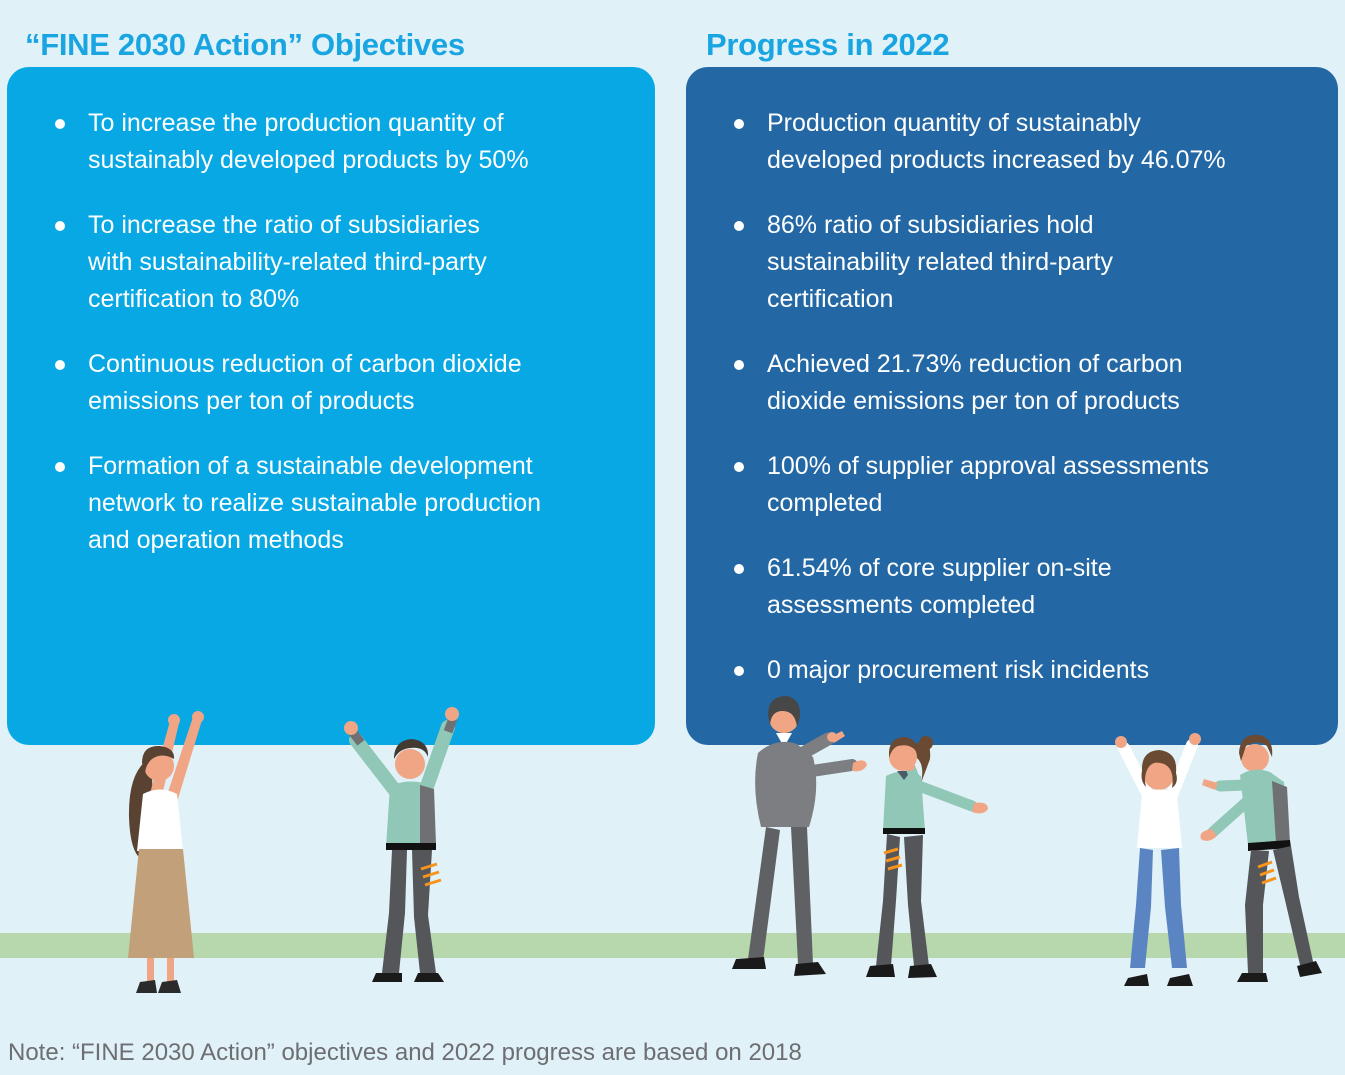 This screenshot has width=1345, height=1075. I want to click on person-woman-gesturing, so click(927, 857).